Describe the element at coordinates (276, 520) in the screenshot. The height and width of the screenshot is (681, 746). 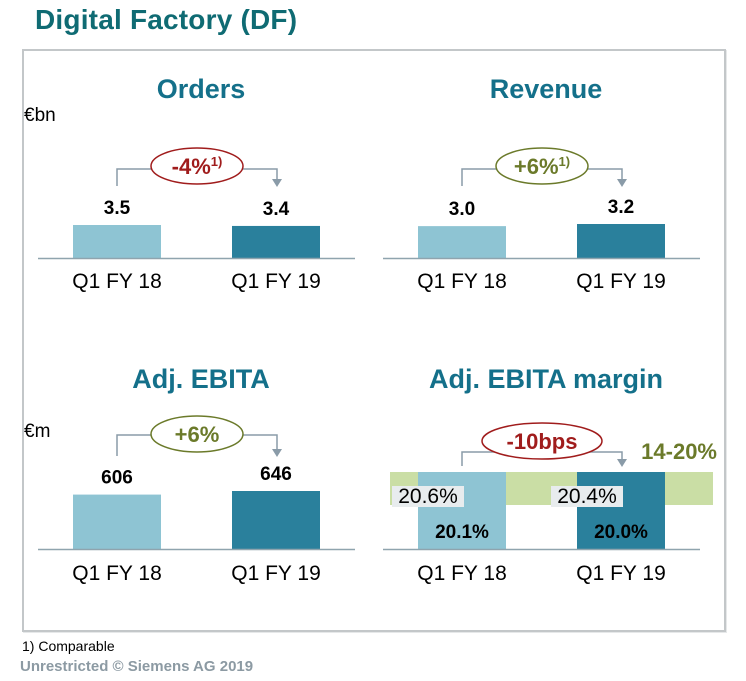
I see `adj-ebita-bar-current` at that location.